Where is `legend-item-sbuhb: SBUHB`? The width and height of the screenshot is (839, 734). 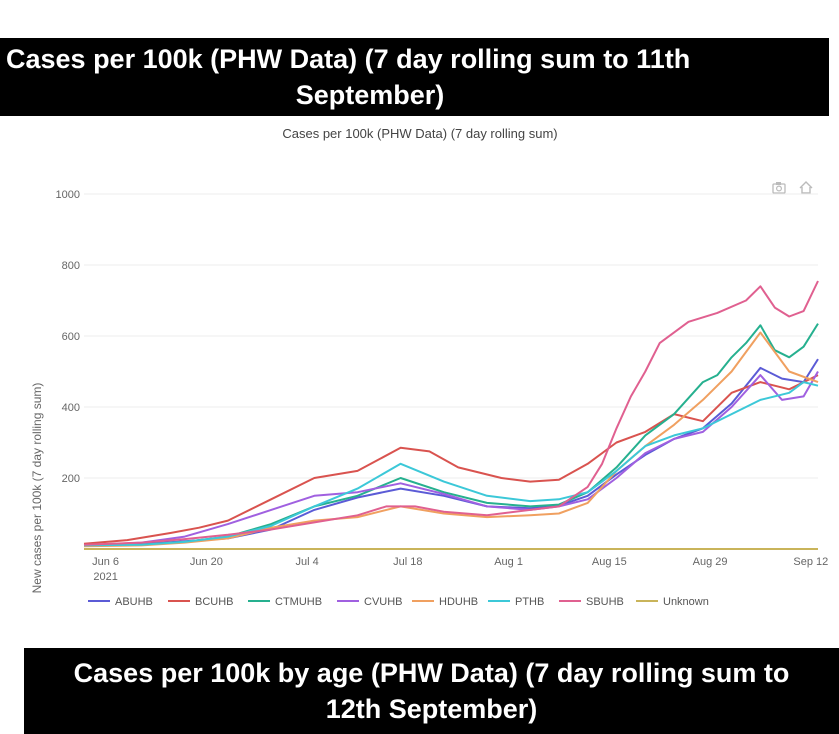
legend-item-sbuhb: SBUHB is located at coordinates (591, 602).